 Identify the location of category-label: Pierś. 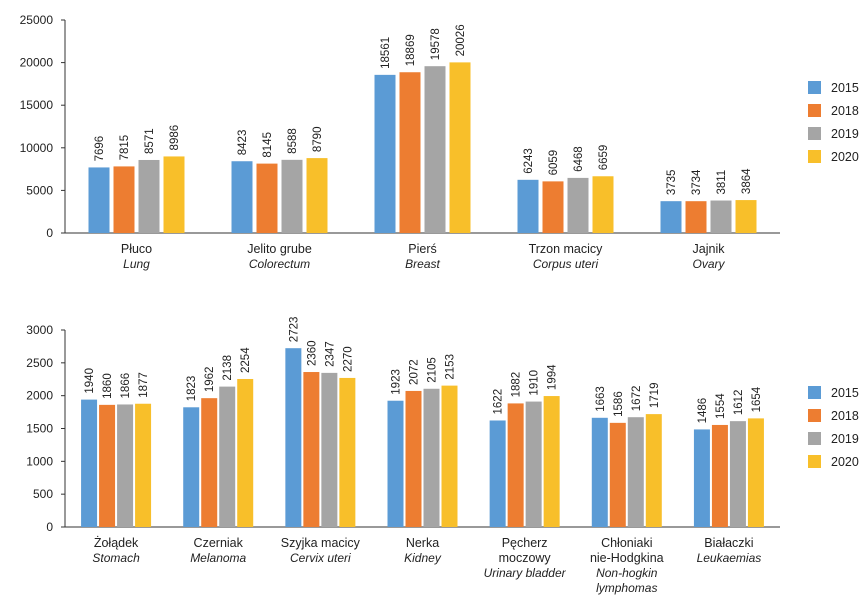
(422, 249).